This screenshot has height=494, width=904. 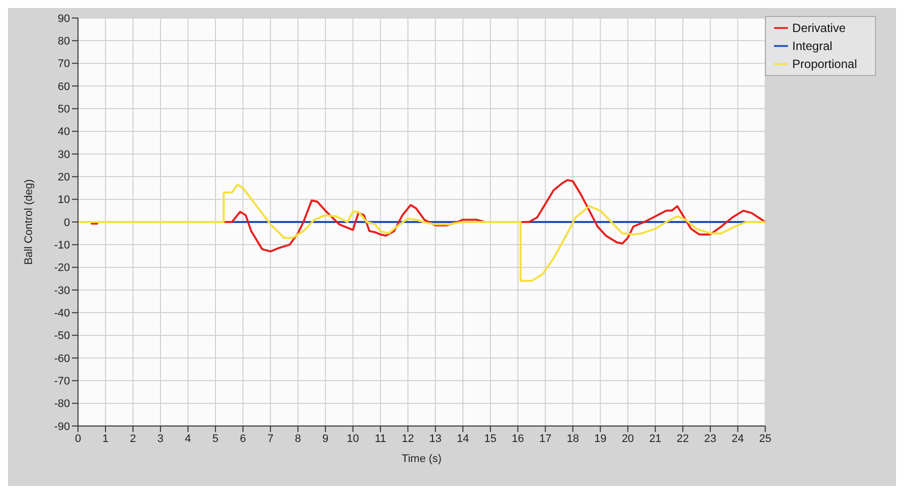 I want to click on y-tick-label: -50, so click(x=62, y=336).